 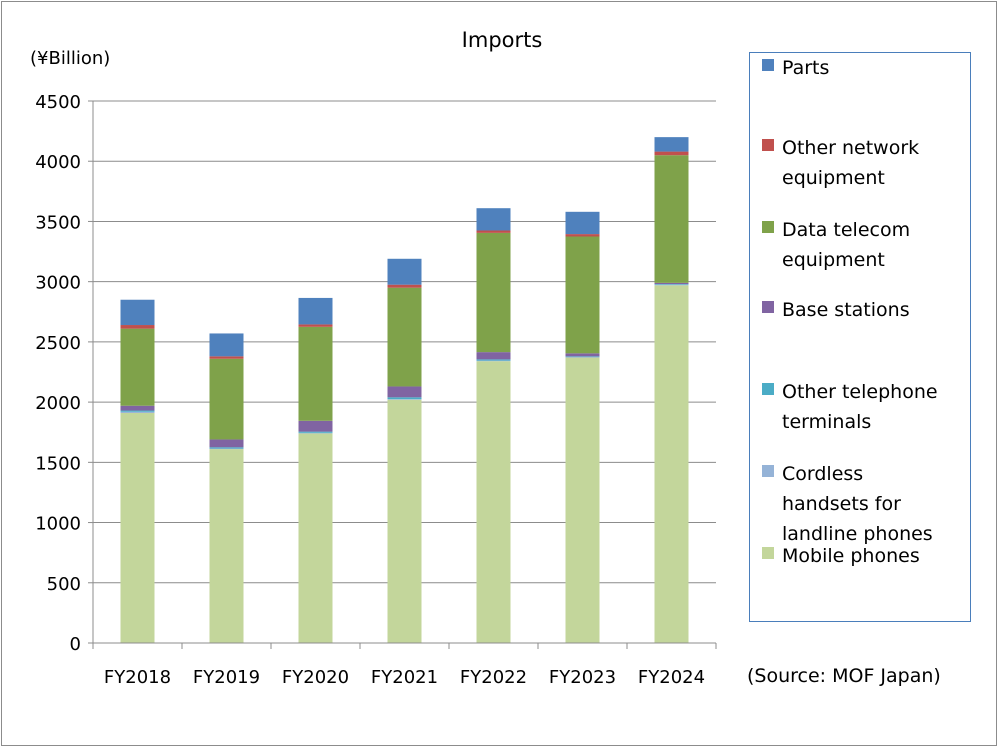 What do you see at coordinates (502, 40) in the screenshot?
I see `chart-title: Imports` at bounding box center [502, 40].